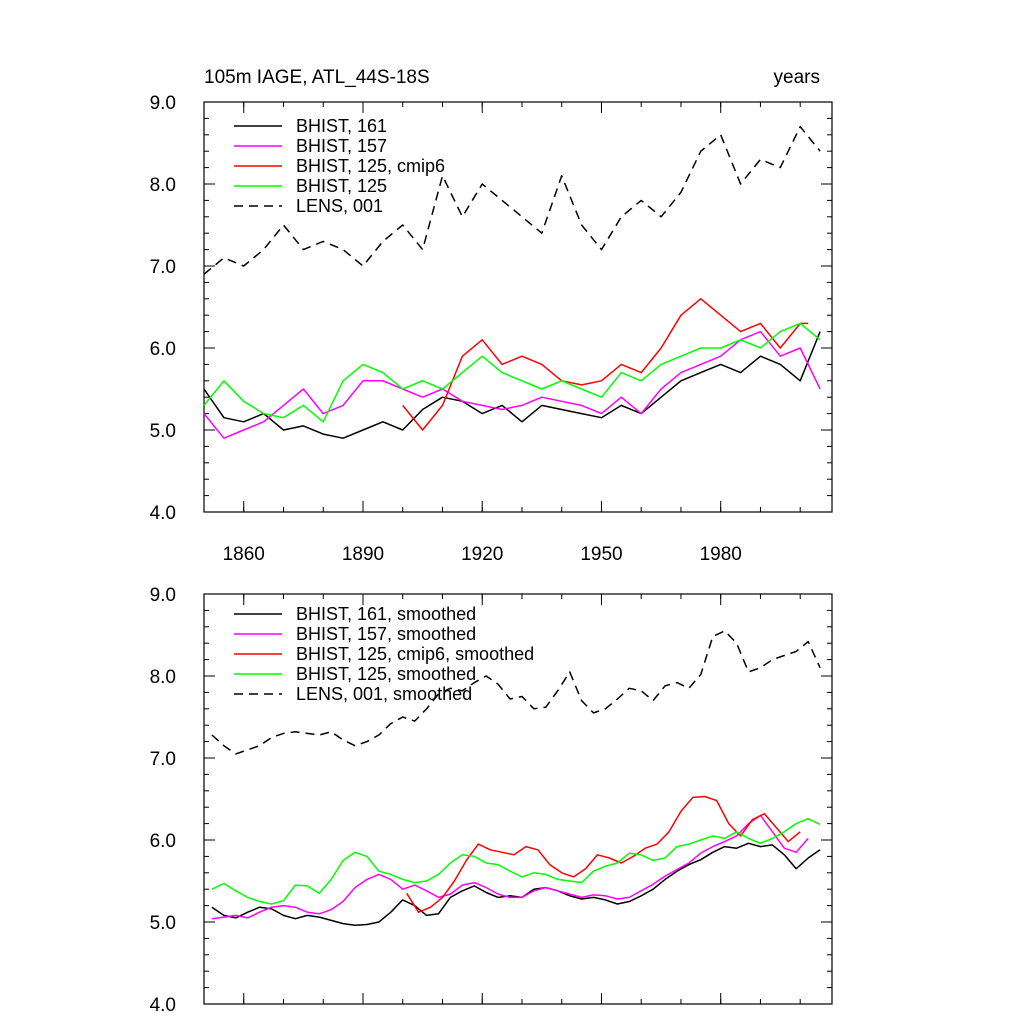  I want to click on x-tick-label: 1980, so click(721, 554).